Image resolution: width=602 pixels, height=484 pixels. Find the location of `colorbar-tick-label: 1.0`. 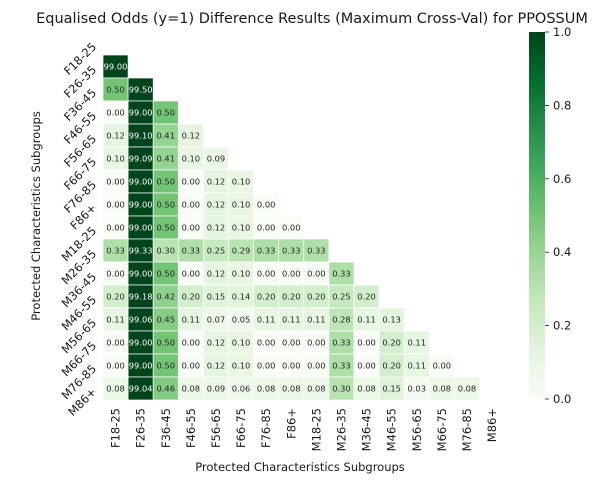

colorbar-tick-label: 1.0 is located at coordinates (562, 32).